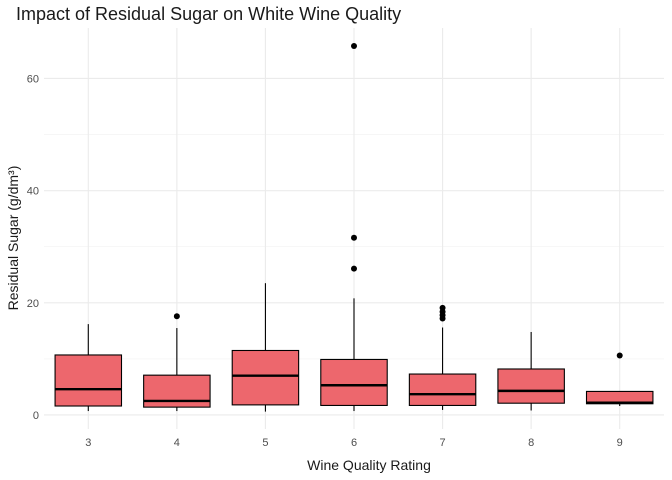  Describe the element at coordinates (177, 443) in the screenshot. I see `x-tick-label: 4` at that location.